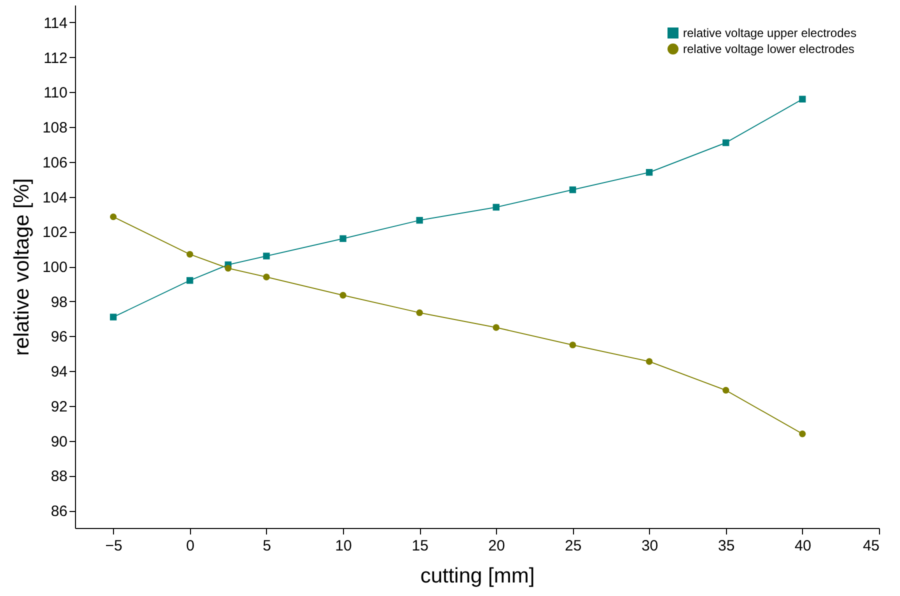 This screenshot has height=596, width=900. What do you see at coordinates (55, 197) in the screenshot?
I see `y-tick-label: 104` at bounding box center [55, 197].